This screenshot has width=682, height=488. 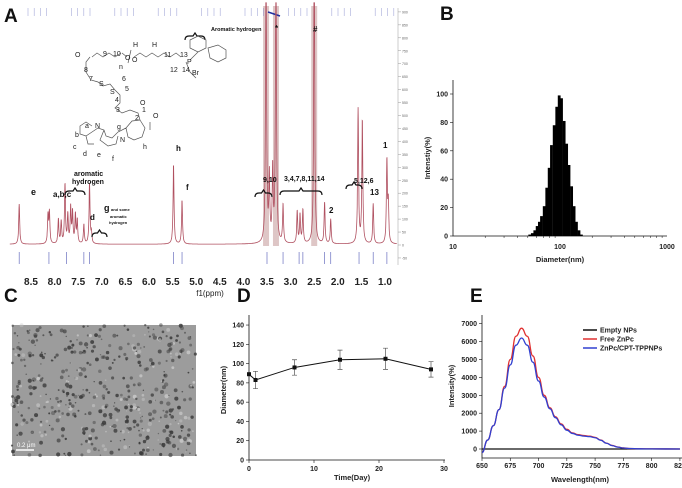 I want to click on data-point, so click(x=249, y=374).